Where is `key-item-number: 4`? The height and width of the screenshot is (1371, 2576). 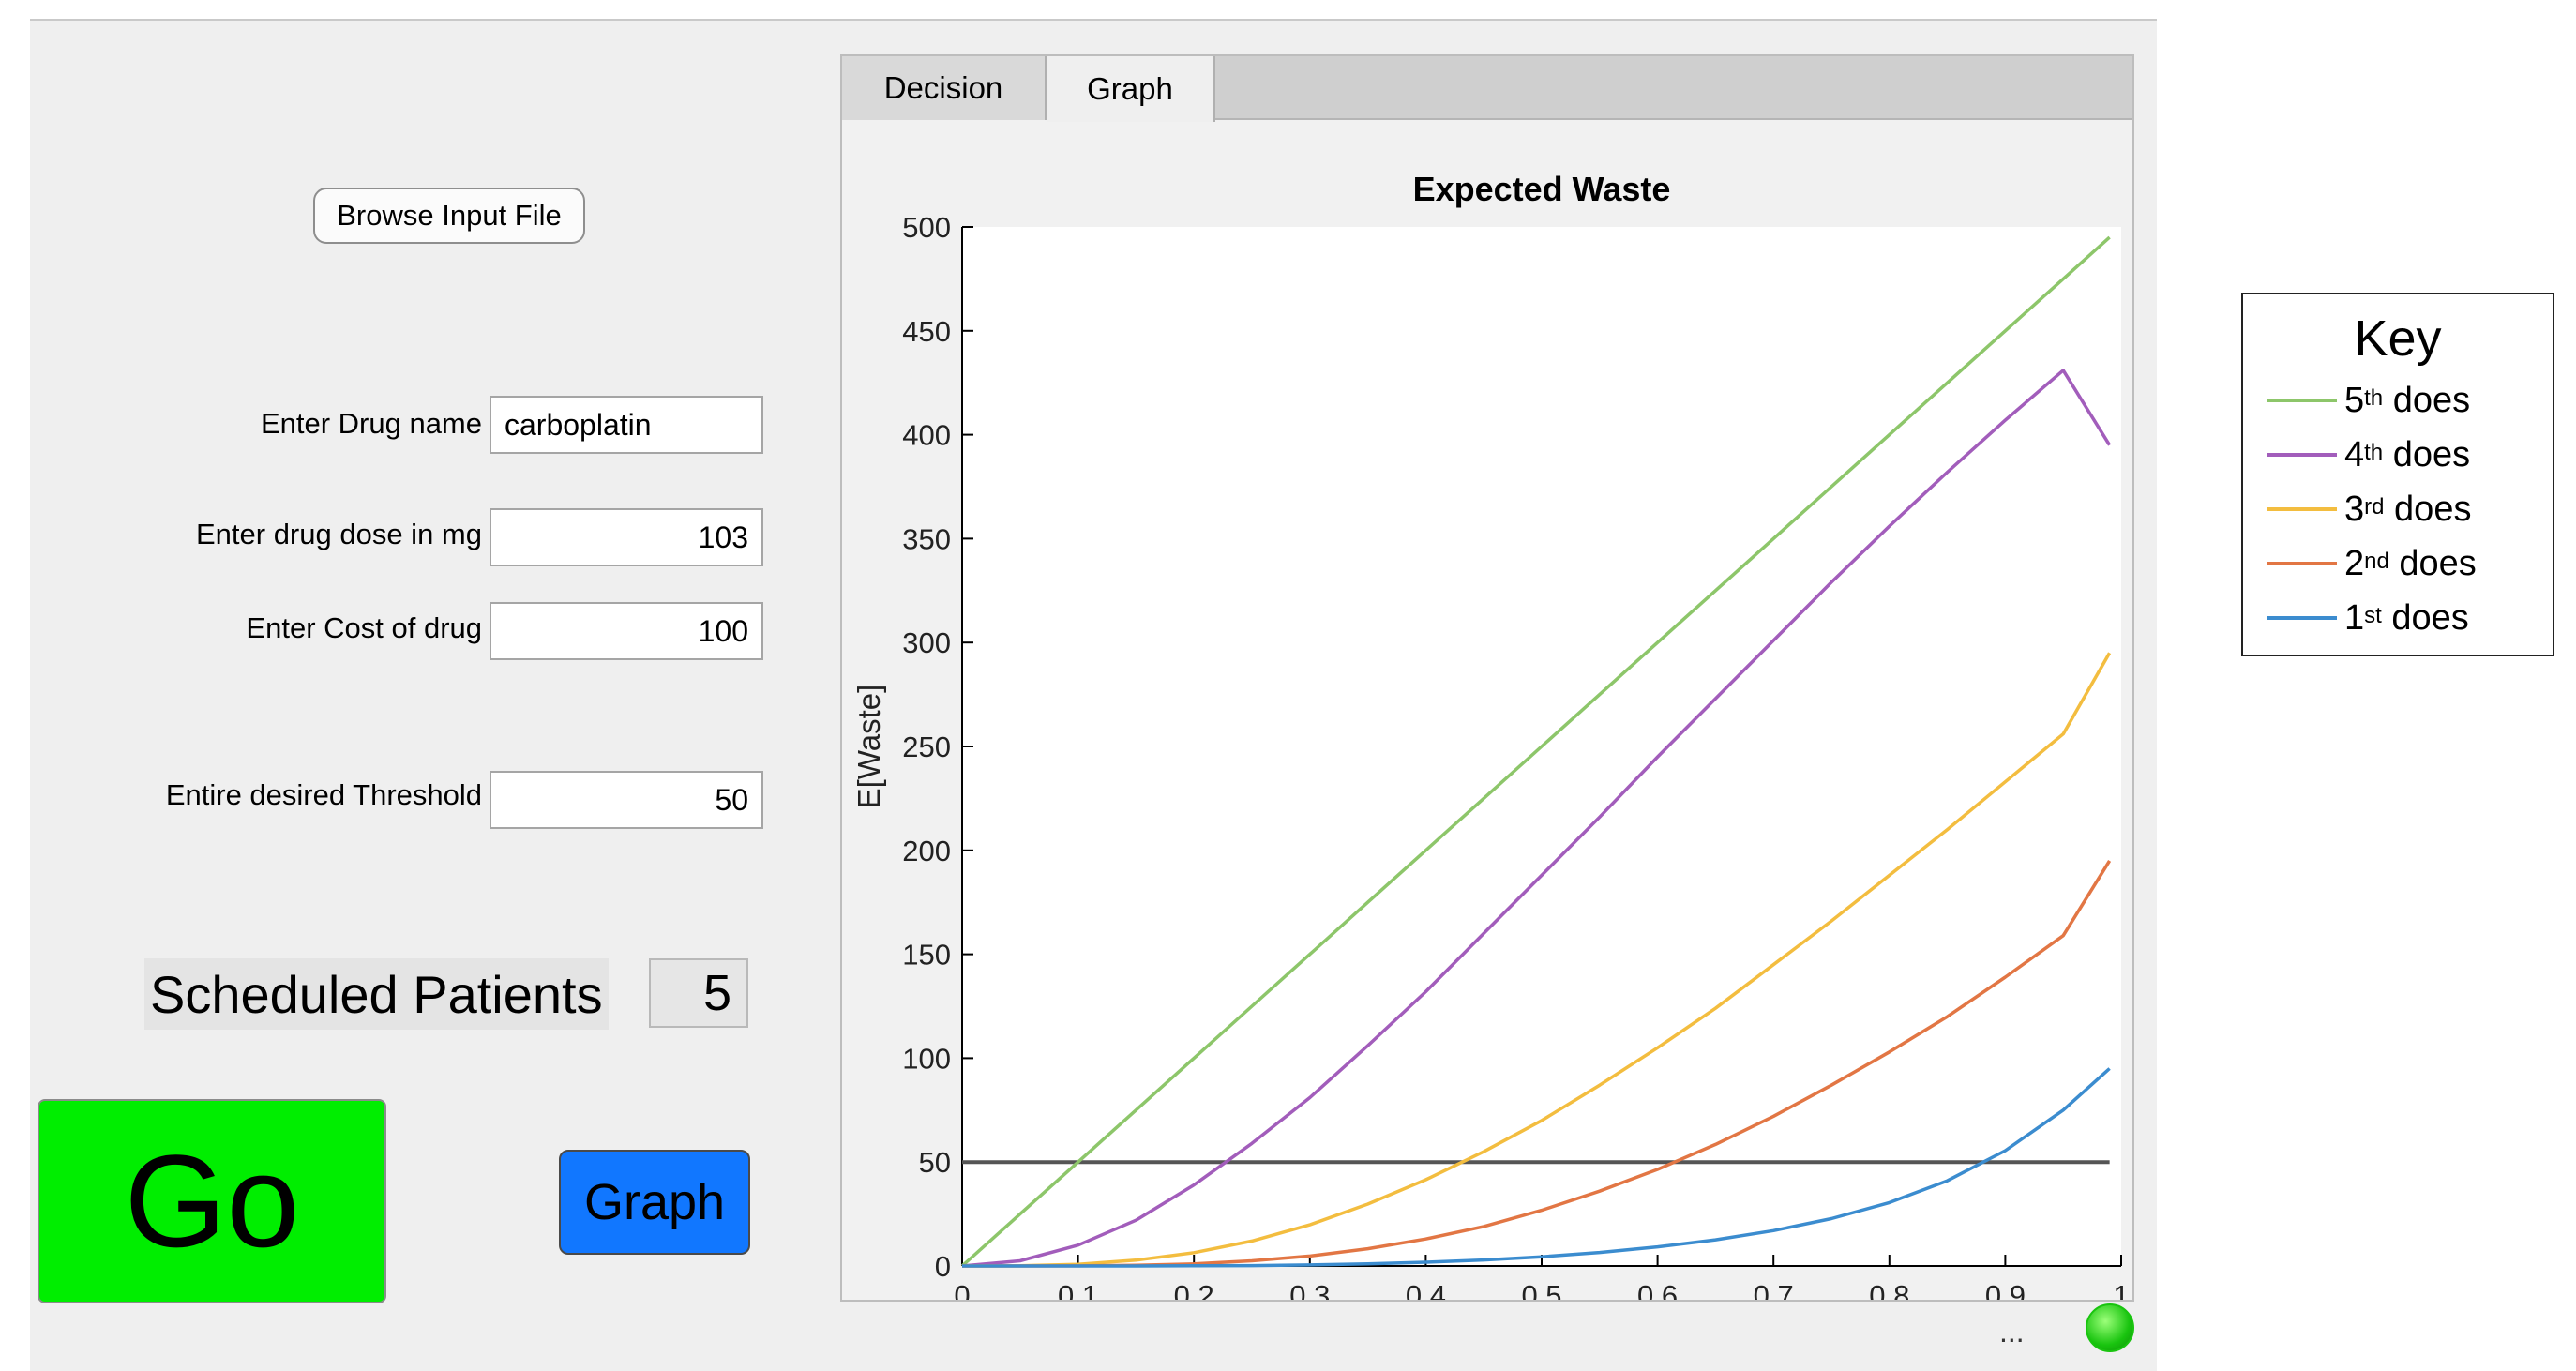
key-item-number: 4 is located at coordinates (2354, 454).